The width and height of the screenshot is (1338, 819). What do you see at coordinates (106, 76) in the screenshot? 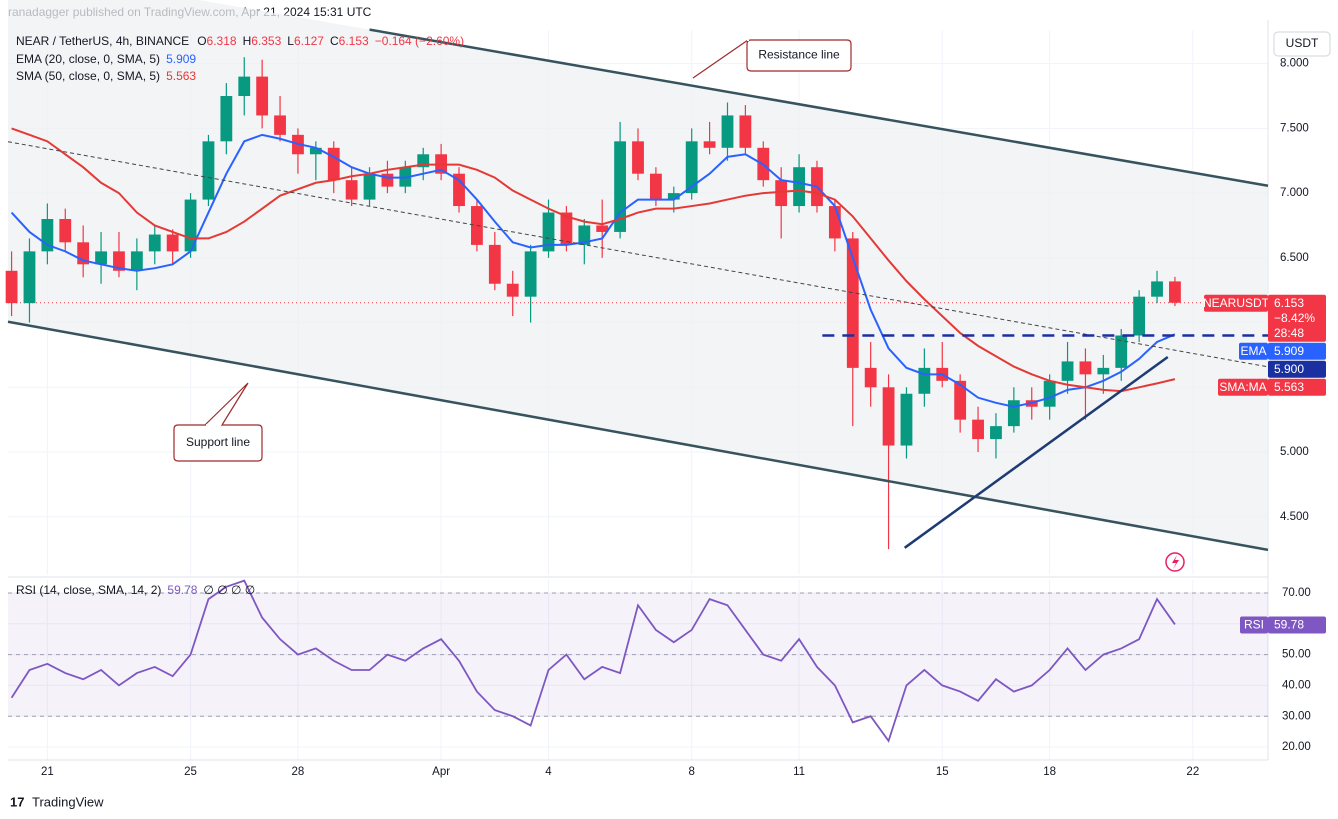
I see `legend-entry: SMA (50, close, 0, SMA, 5) 5.563` at bounding box center [106, 76].